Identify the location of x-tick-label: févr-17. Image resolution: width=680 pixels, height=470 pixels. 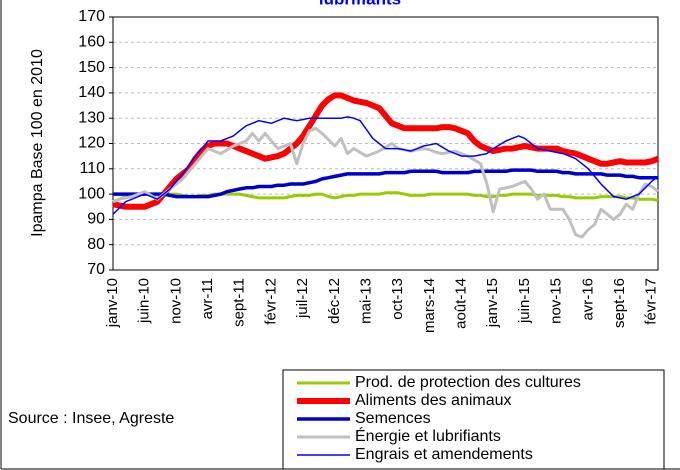
(651, 301).